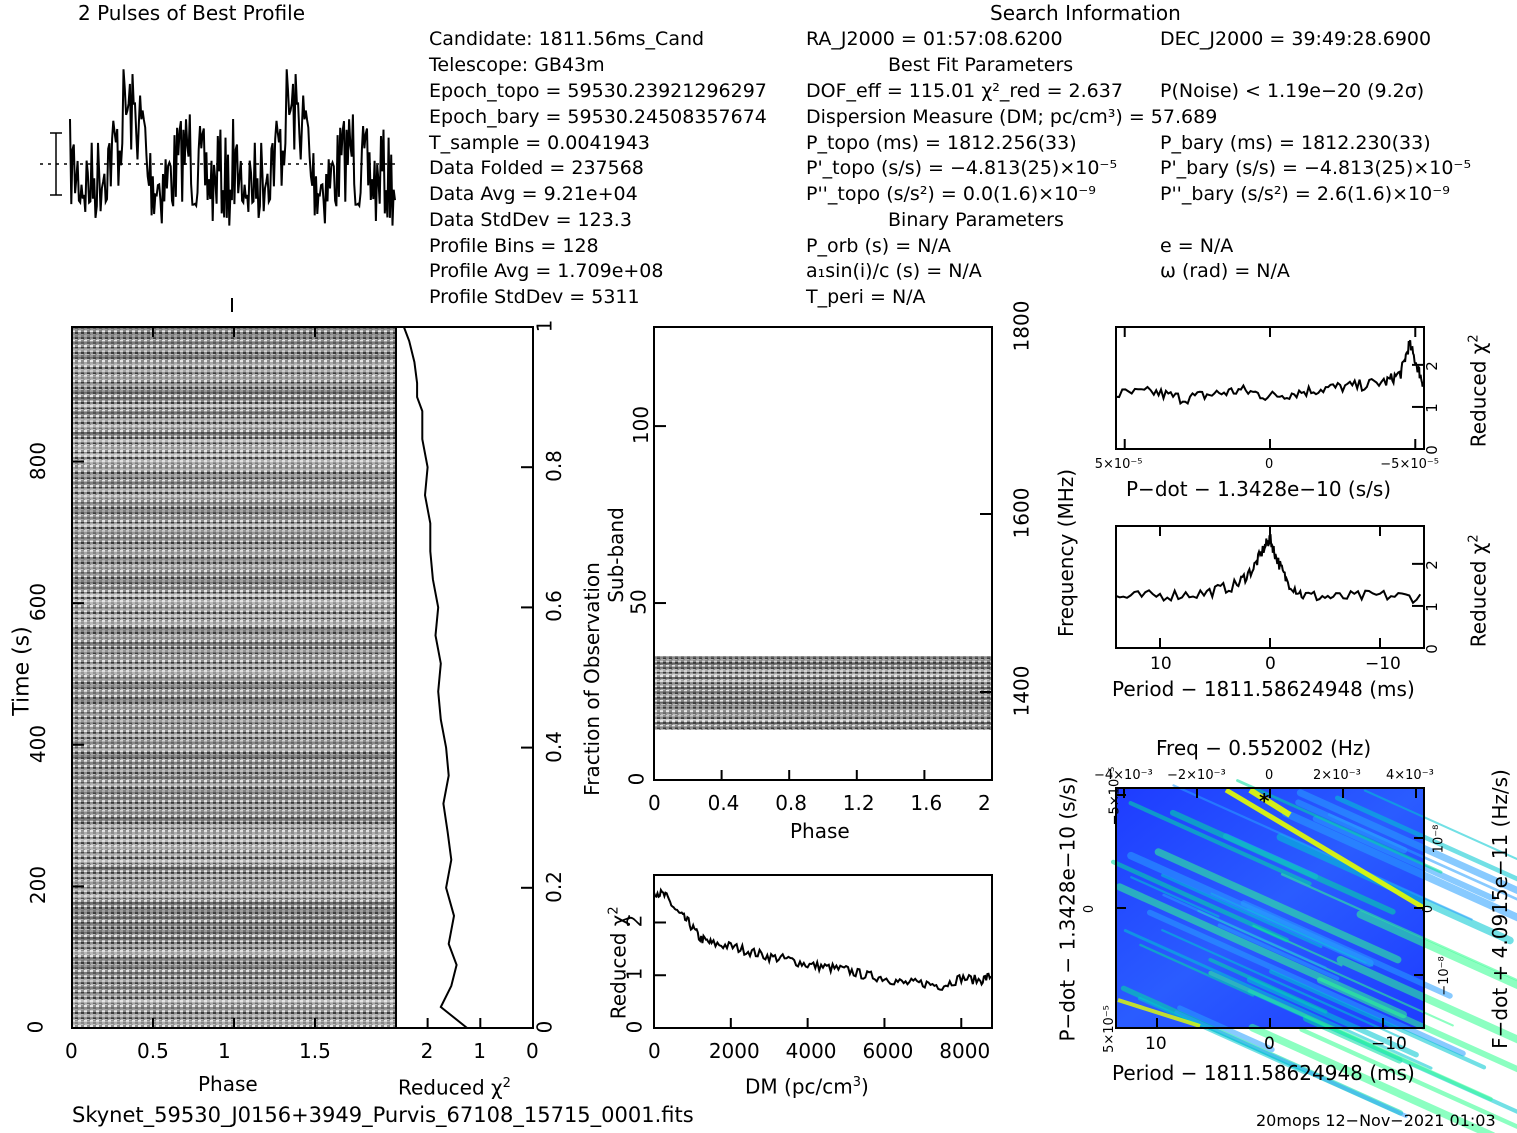 The width and height of the screenshot is (1517, 1133). Describe the element at coordinates (38, 602) in the screenshot. I see `y-tick-label: 600` at that location.